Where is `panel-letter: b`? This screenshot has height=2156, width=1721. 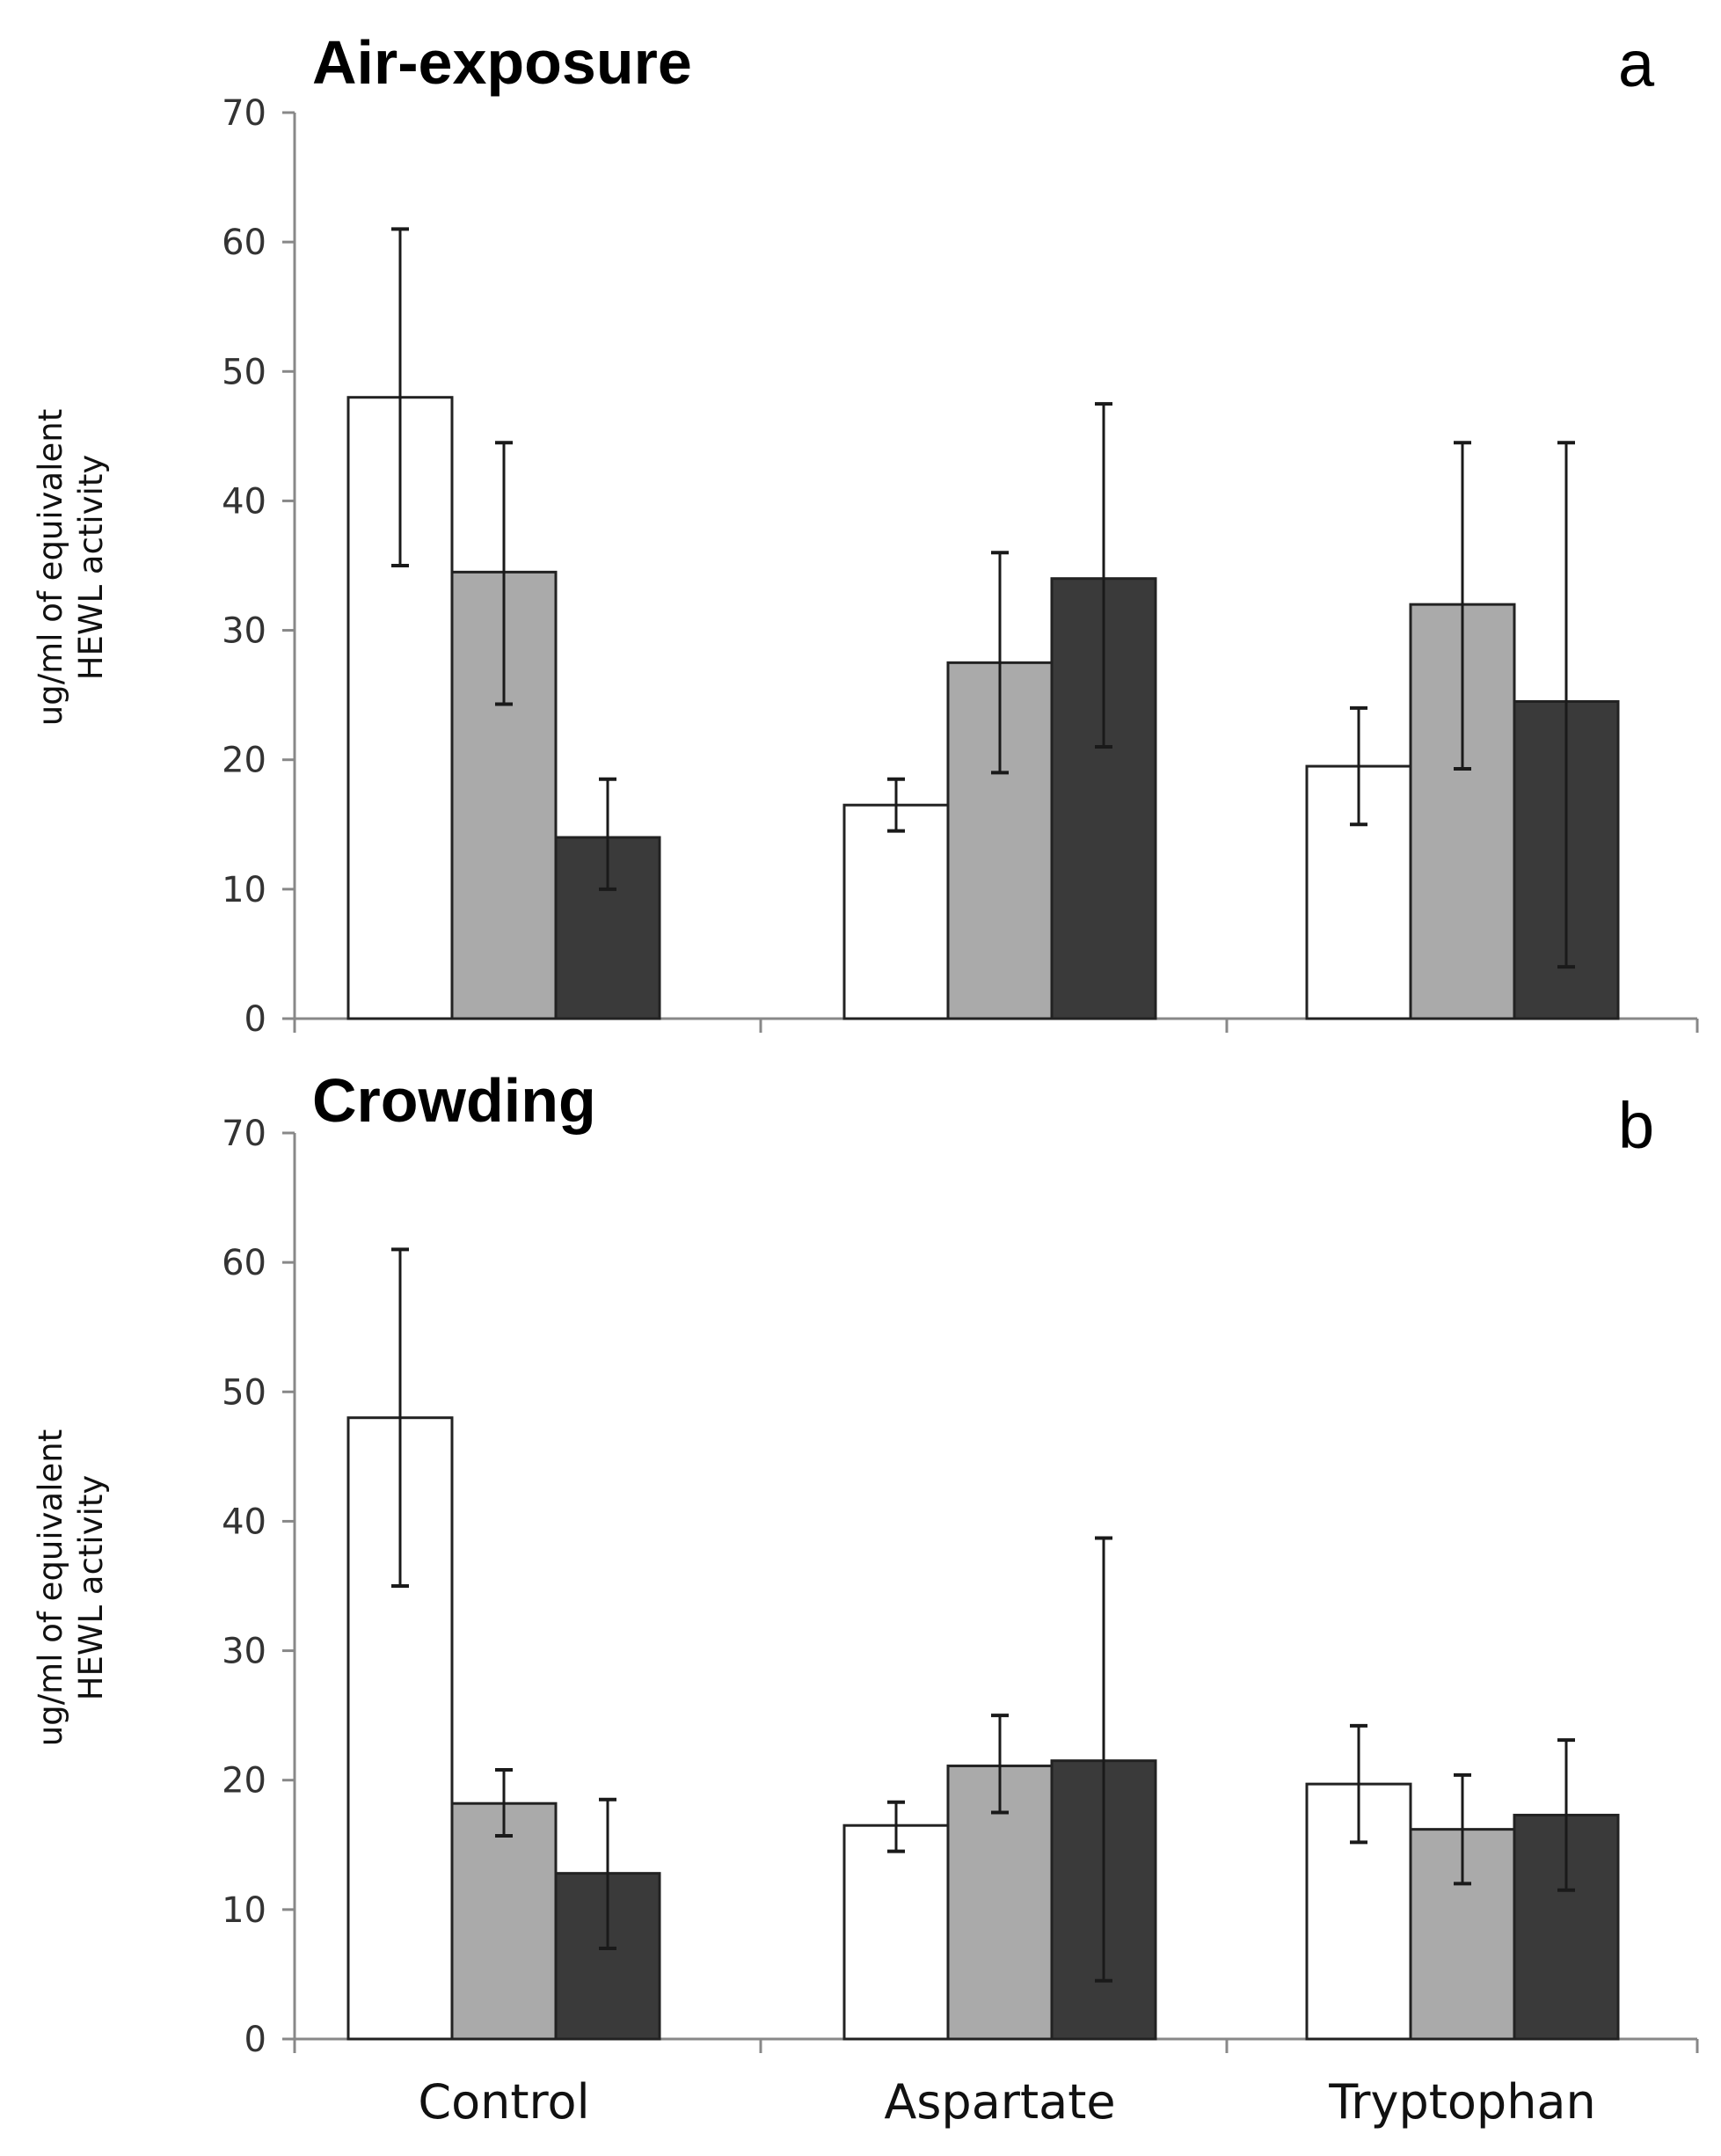 panel-letter: b is located at coordinates (1636, 1125).